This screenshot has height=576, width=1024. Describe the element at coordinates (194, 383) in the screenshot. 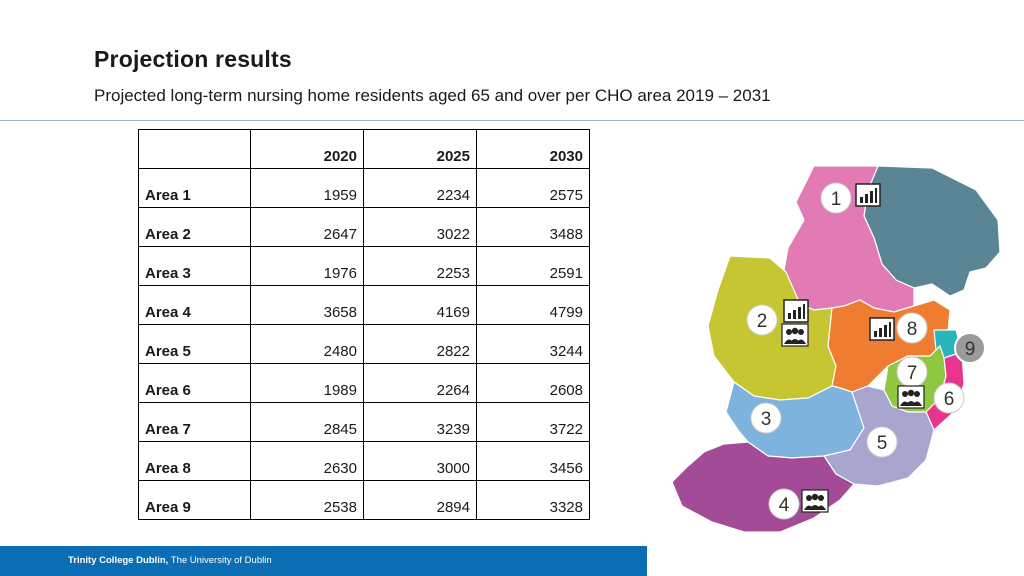

I see `area-label: Area 6` at that location.